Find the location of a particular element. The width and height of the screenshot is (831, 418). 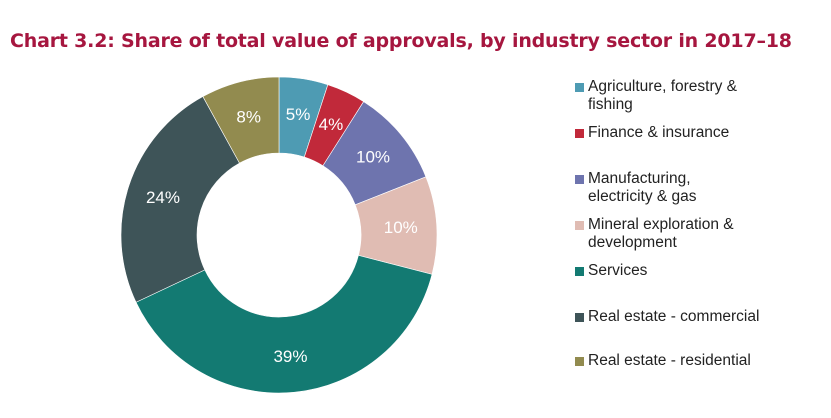

slice-services is located at coordinates (284, 324).